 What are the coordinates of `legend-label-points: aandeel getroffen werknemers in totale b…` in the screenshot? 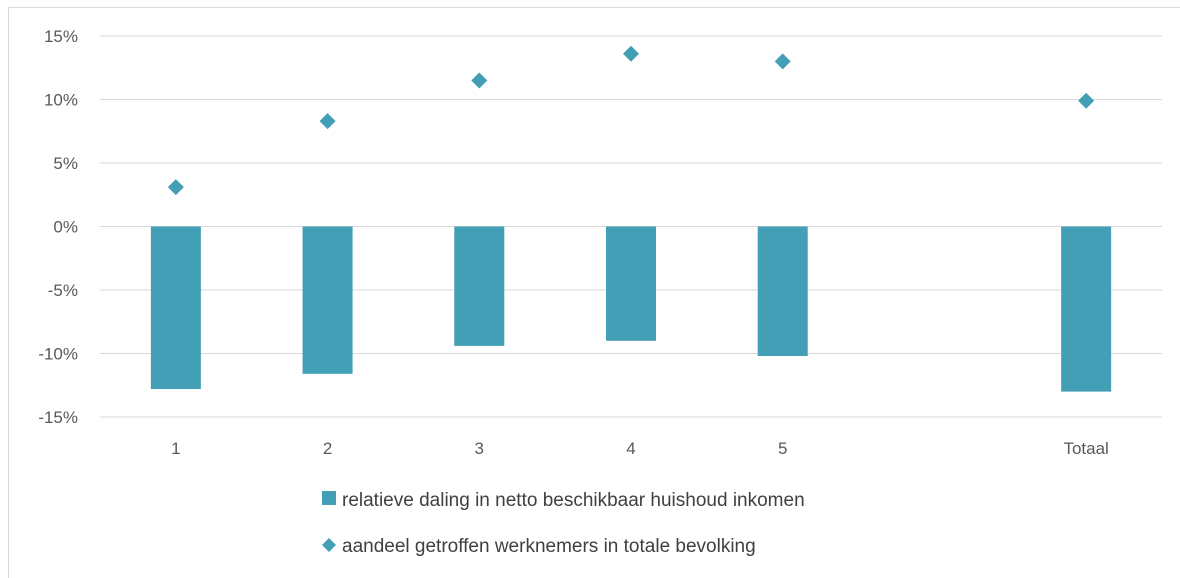 It's located at (549, 546).